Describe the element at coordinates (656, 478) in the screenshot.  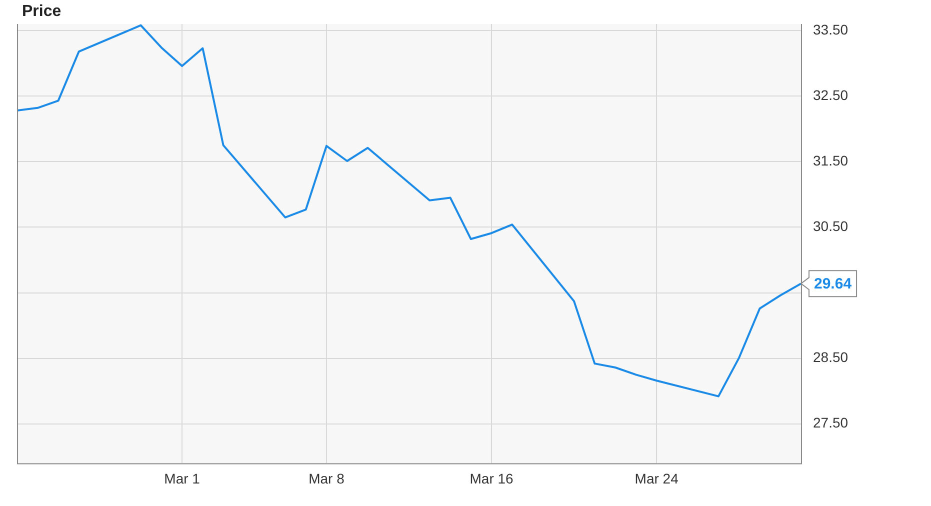
I see `x-tick-label: Mar 24` at that location.